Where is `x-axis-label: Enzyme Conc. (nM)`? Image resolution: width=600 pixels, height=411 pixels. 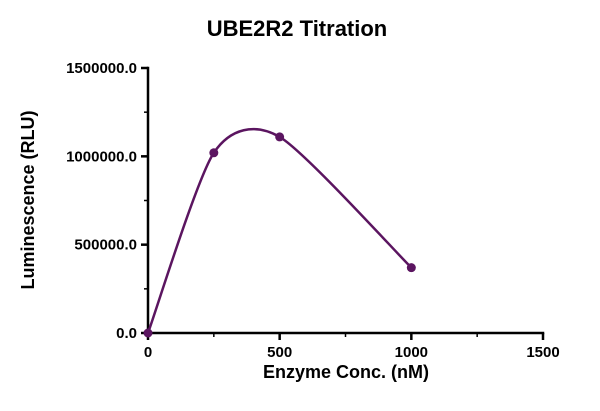
x-axis-label: Enzyme Conc. (nM) is located at coordinates (345, 372).